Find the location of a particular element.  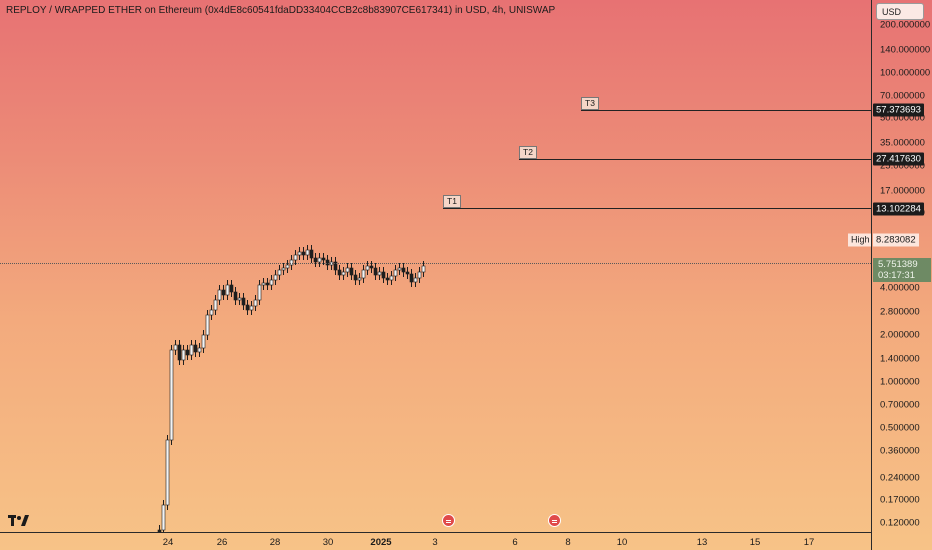

target-line-t1 is located at coordinates (657, 208).